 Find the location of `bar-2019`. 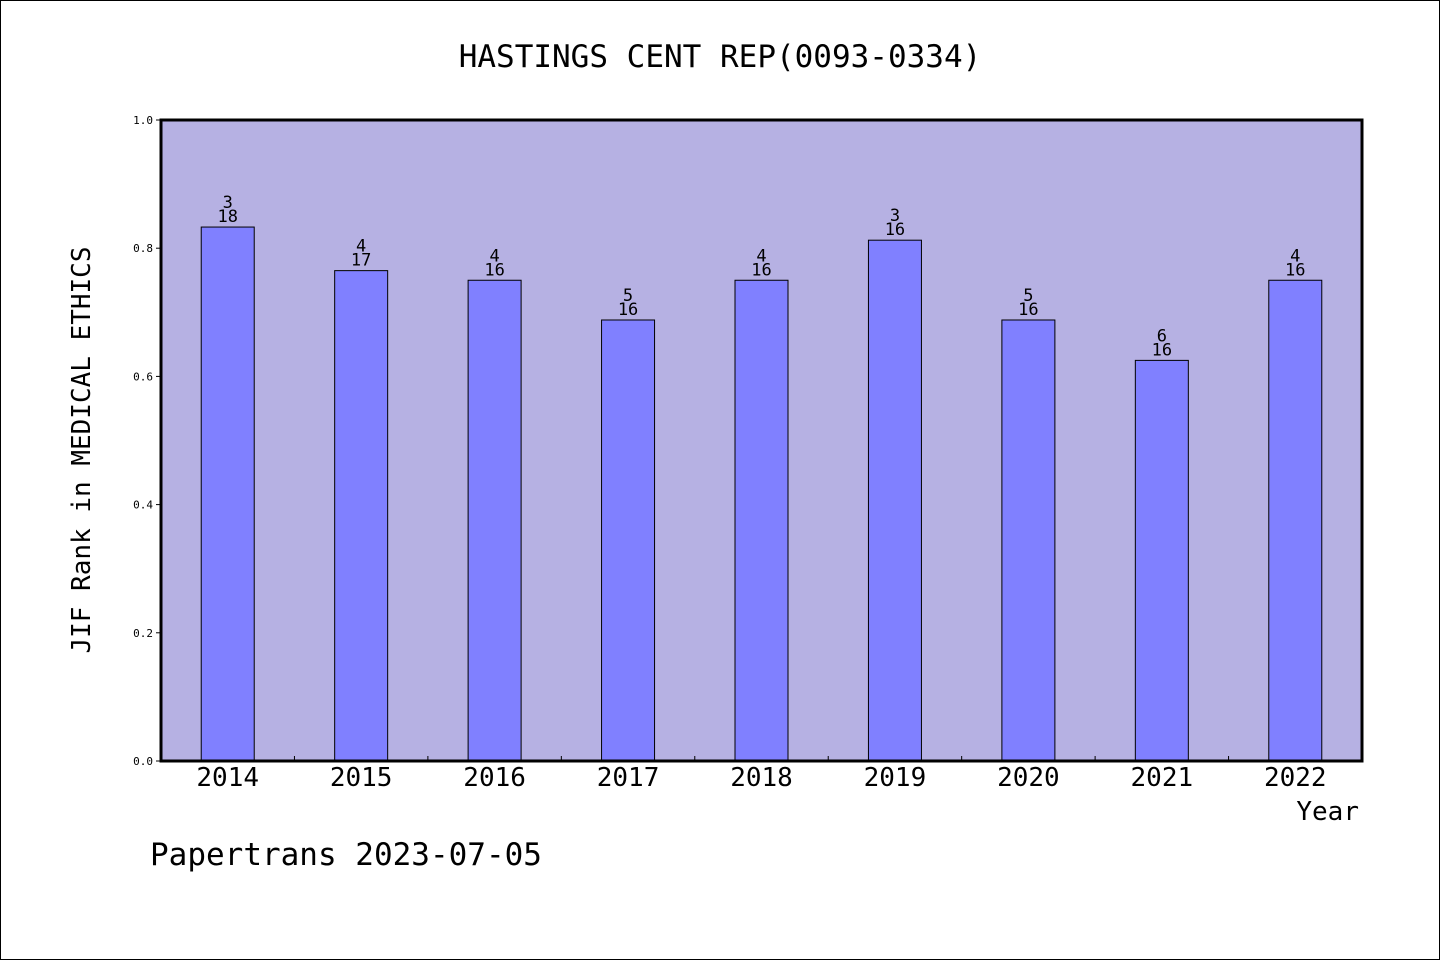

bar-2019 is located at coordinates (894, 500).